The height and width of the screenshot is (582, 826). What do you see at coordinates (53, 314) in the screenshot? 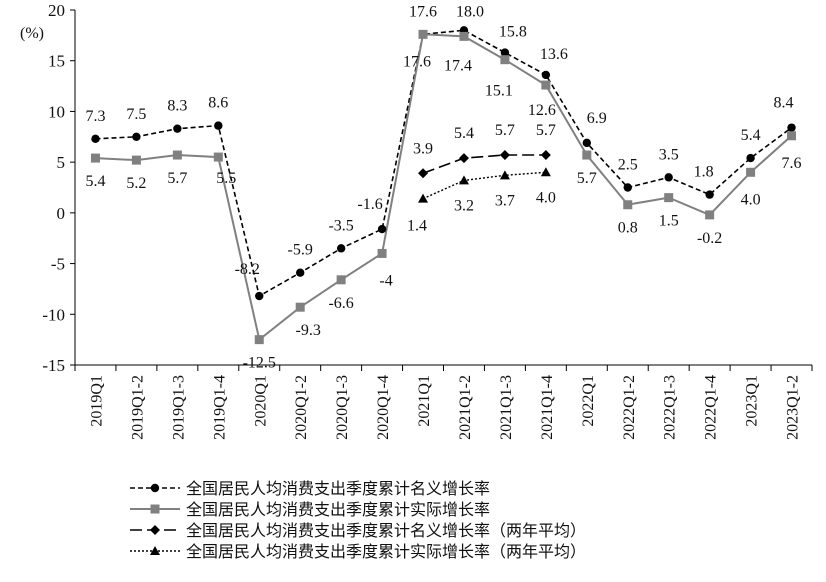
I see `y-tick-label: -10` at bounding box center [53, 314].